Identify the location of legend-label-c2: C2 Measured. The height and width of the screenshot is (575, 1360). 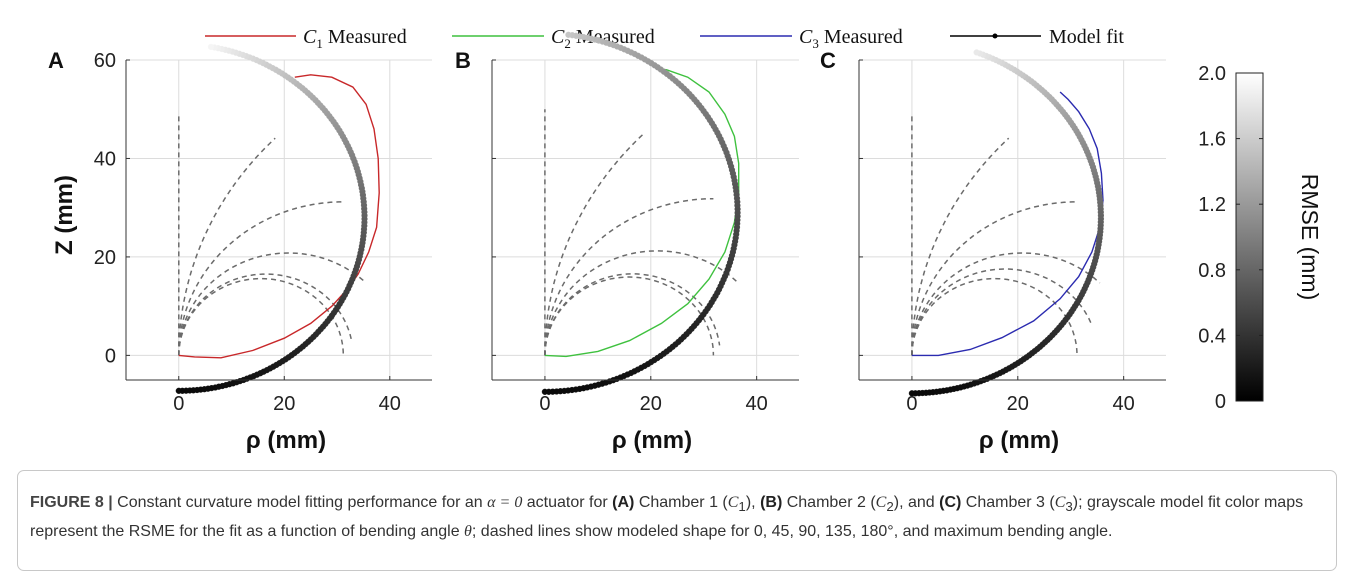
(603, 38).